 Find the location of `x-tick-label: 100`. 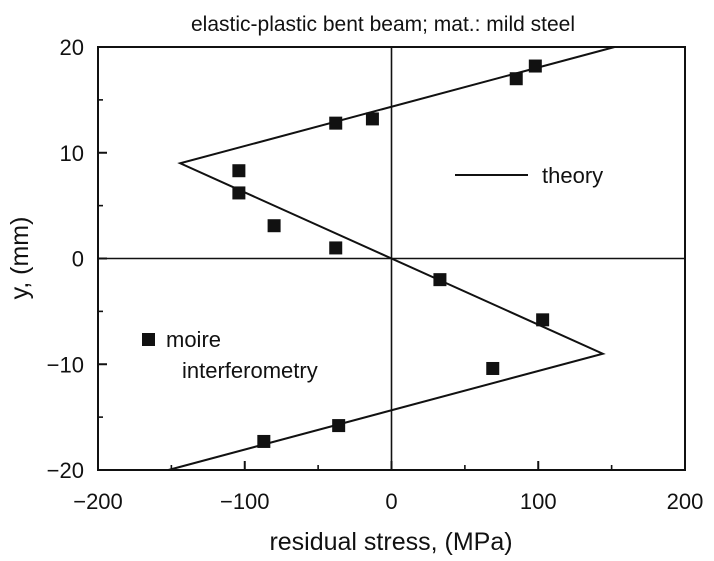

x-tick-label: 100 is located at coordinates (538, 501).